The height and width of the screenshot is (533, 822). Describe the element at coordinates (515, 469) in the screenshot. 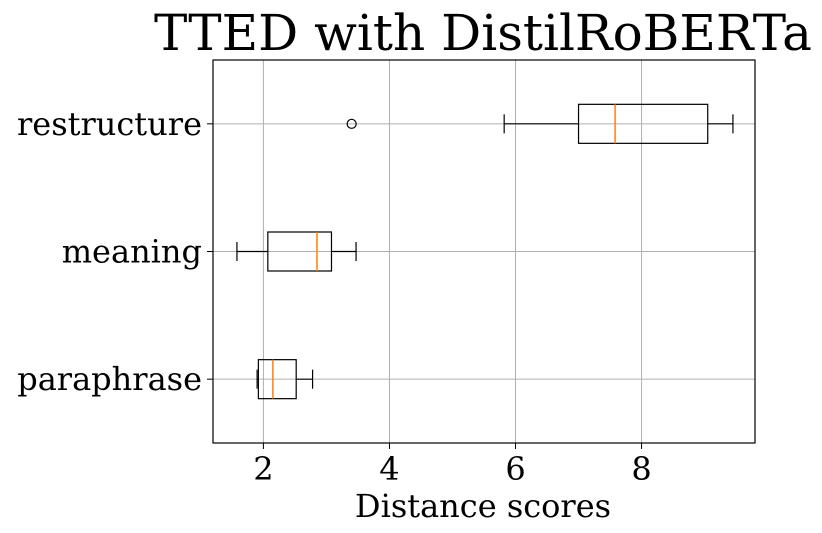

I see `x-tick-label: 6` at that location.